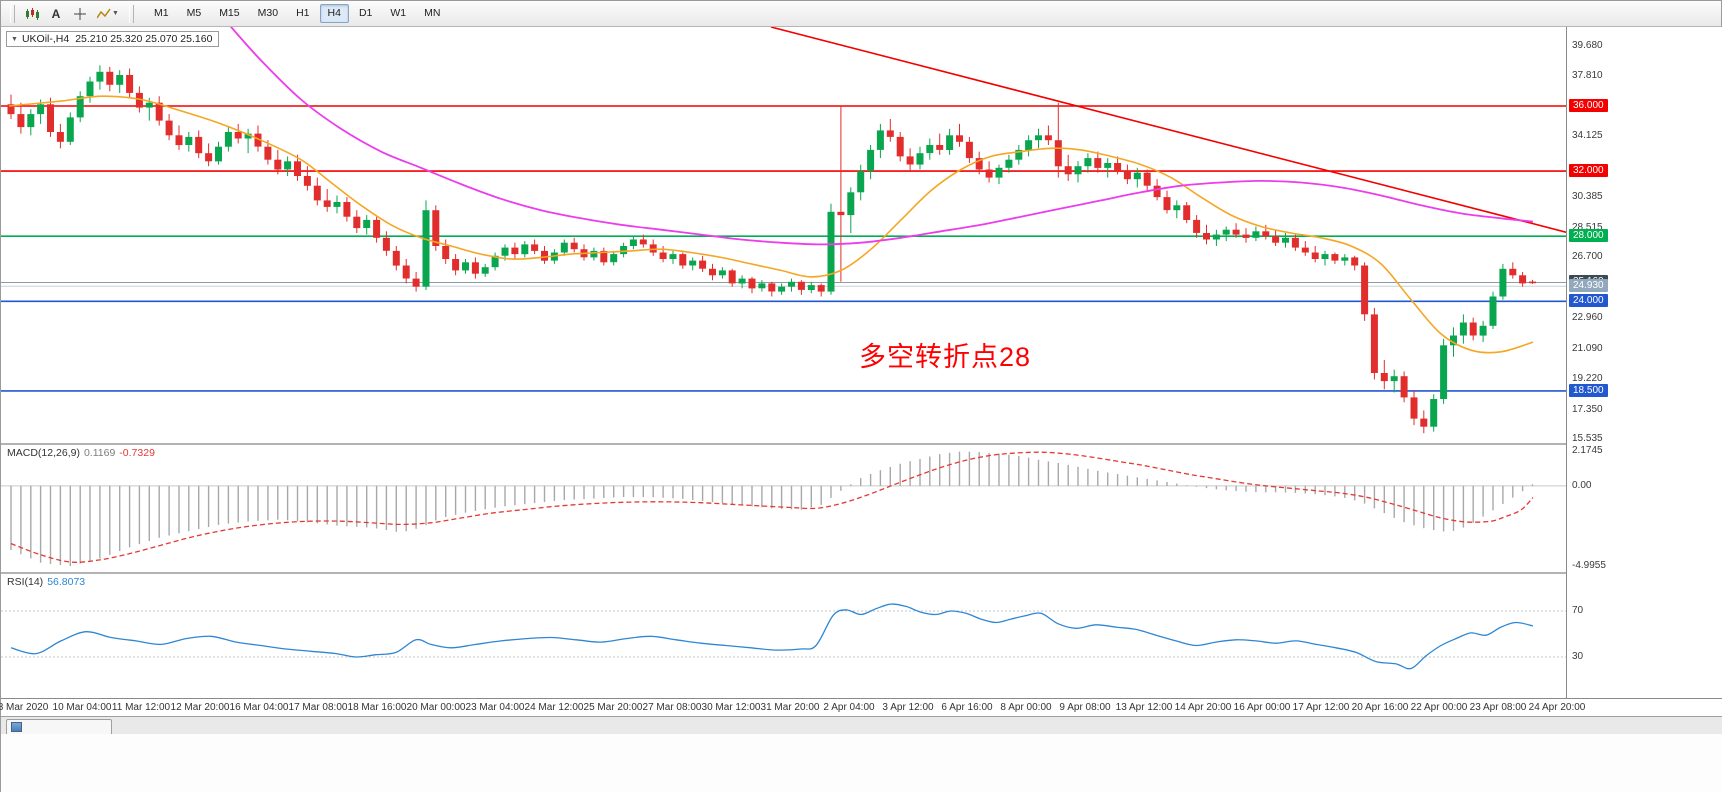 The height and width of the screenshot is (792, 1722). What do you see at coordinates (268, 13) in the screenshot?
I see `timeframe-button-m30: M30` at bounding box center [268, 13].